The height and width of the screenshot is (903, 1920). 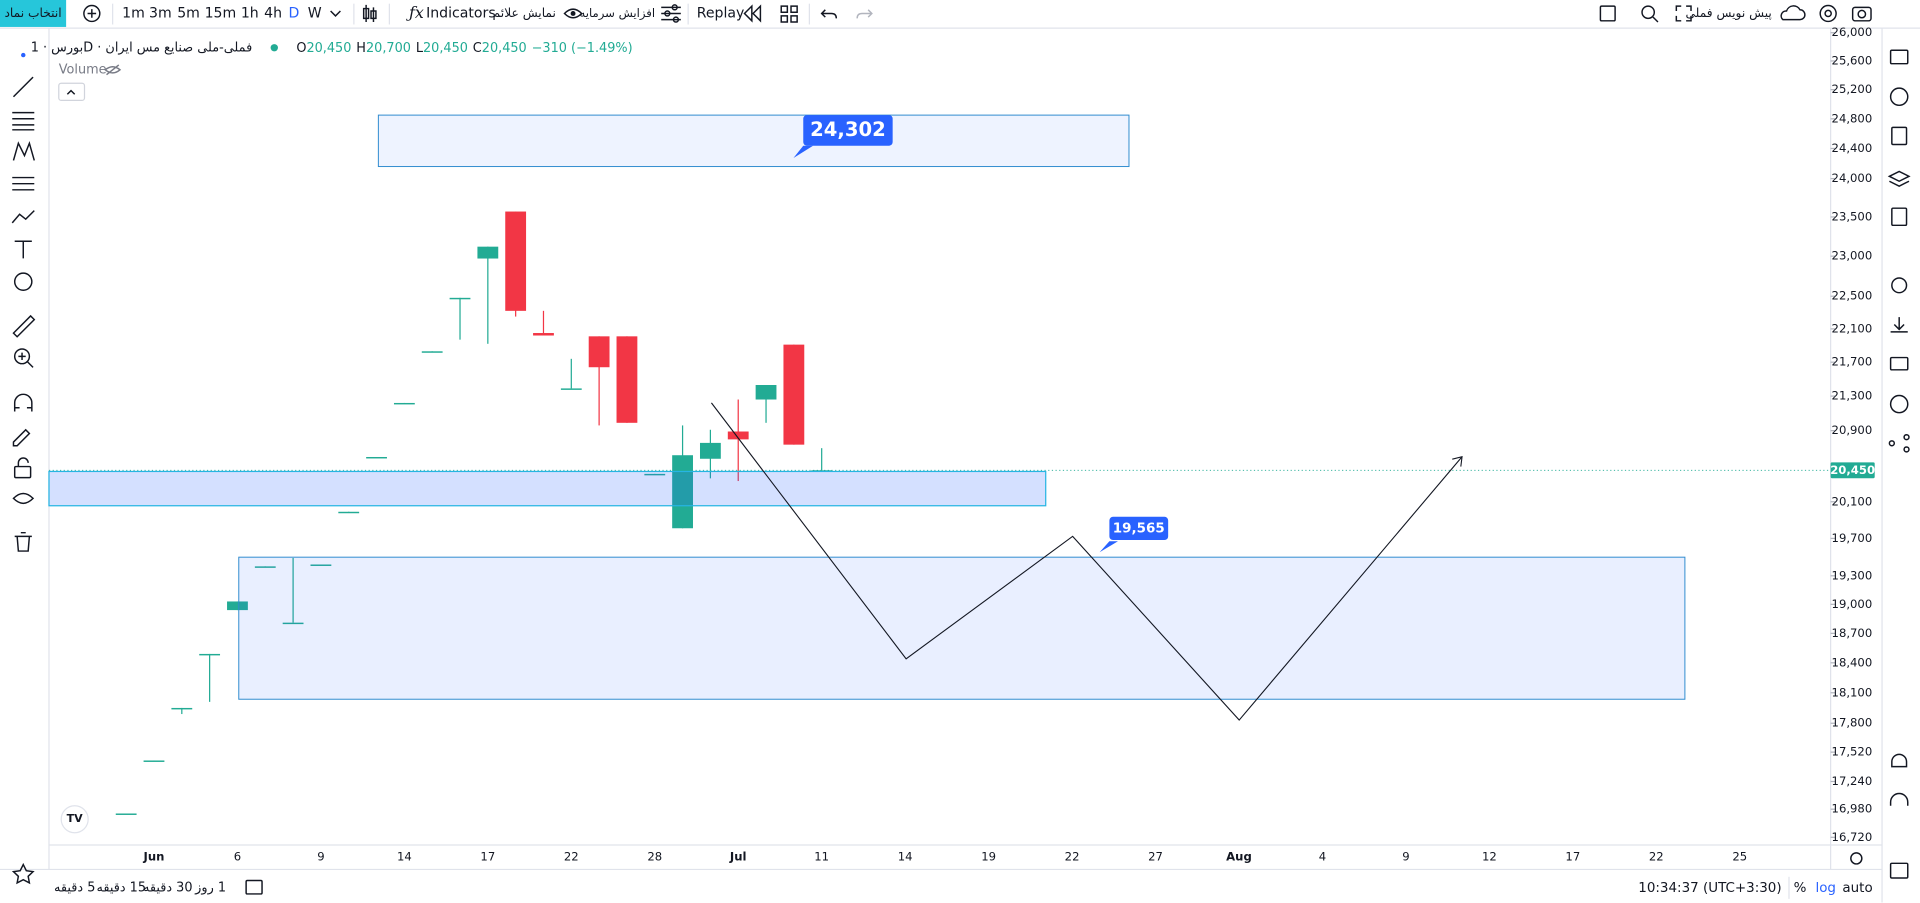 What do you see at coordinates (1607, 13) in the screenshot?
I see `fullscreen-icon` at bounding box center [1607, 13].